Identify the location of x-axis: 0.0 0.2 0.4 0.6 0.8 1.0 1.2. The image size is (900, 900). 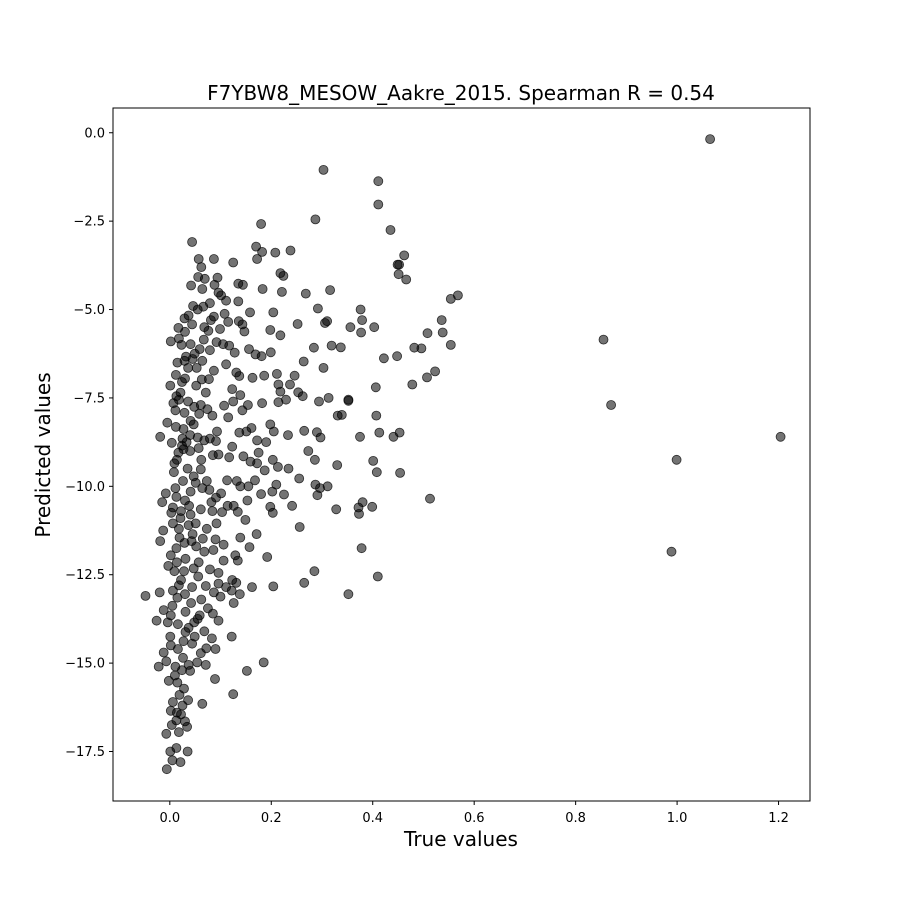
(474, 813).